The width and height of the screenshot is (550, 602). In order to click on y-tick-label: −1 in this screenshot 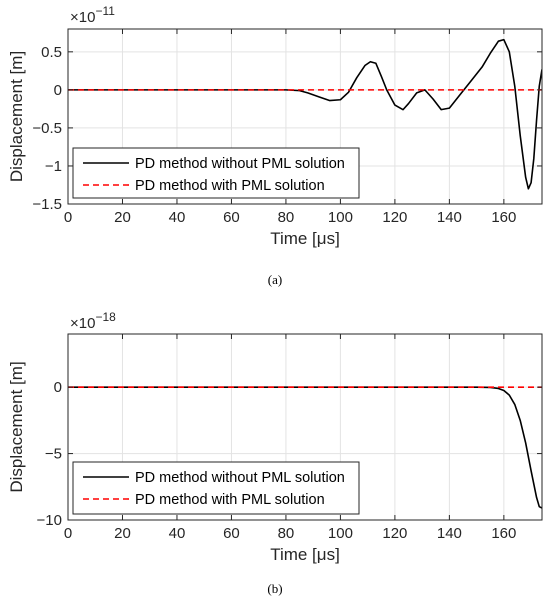, I will do `click(53, 166)`.